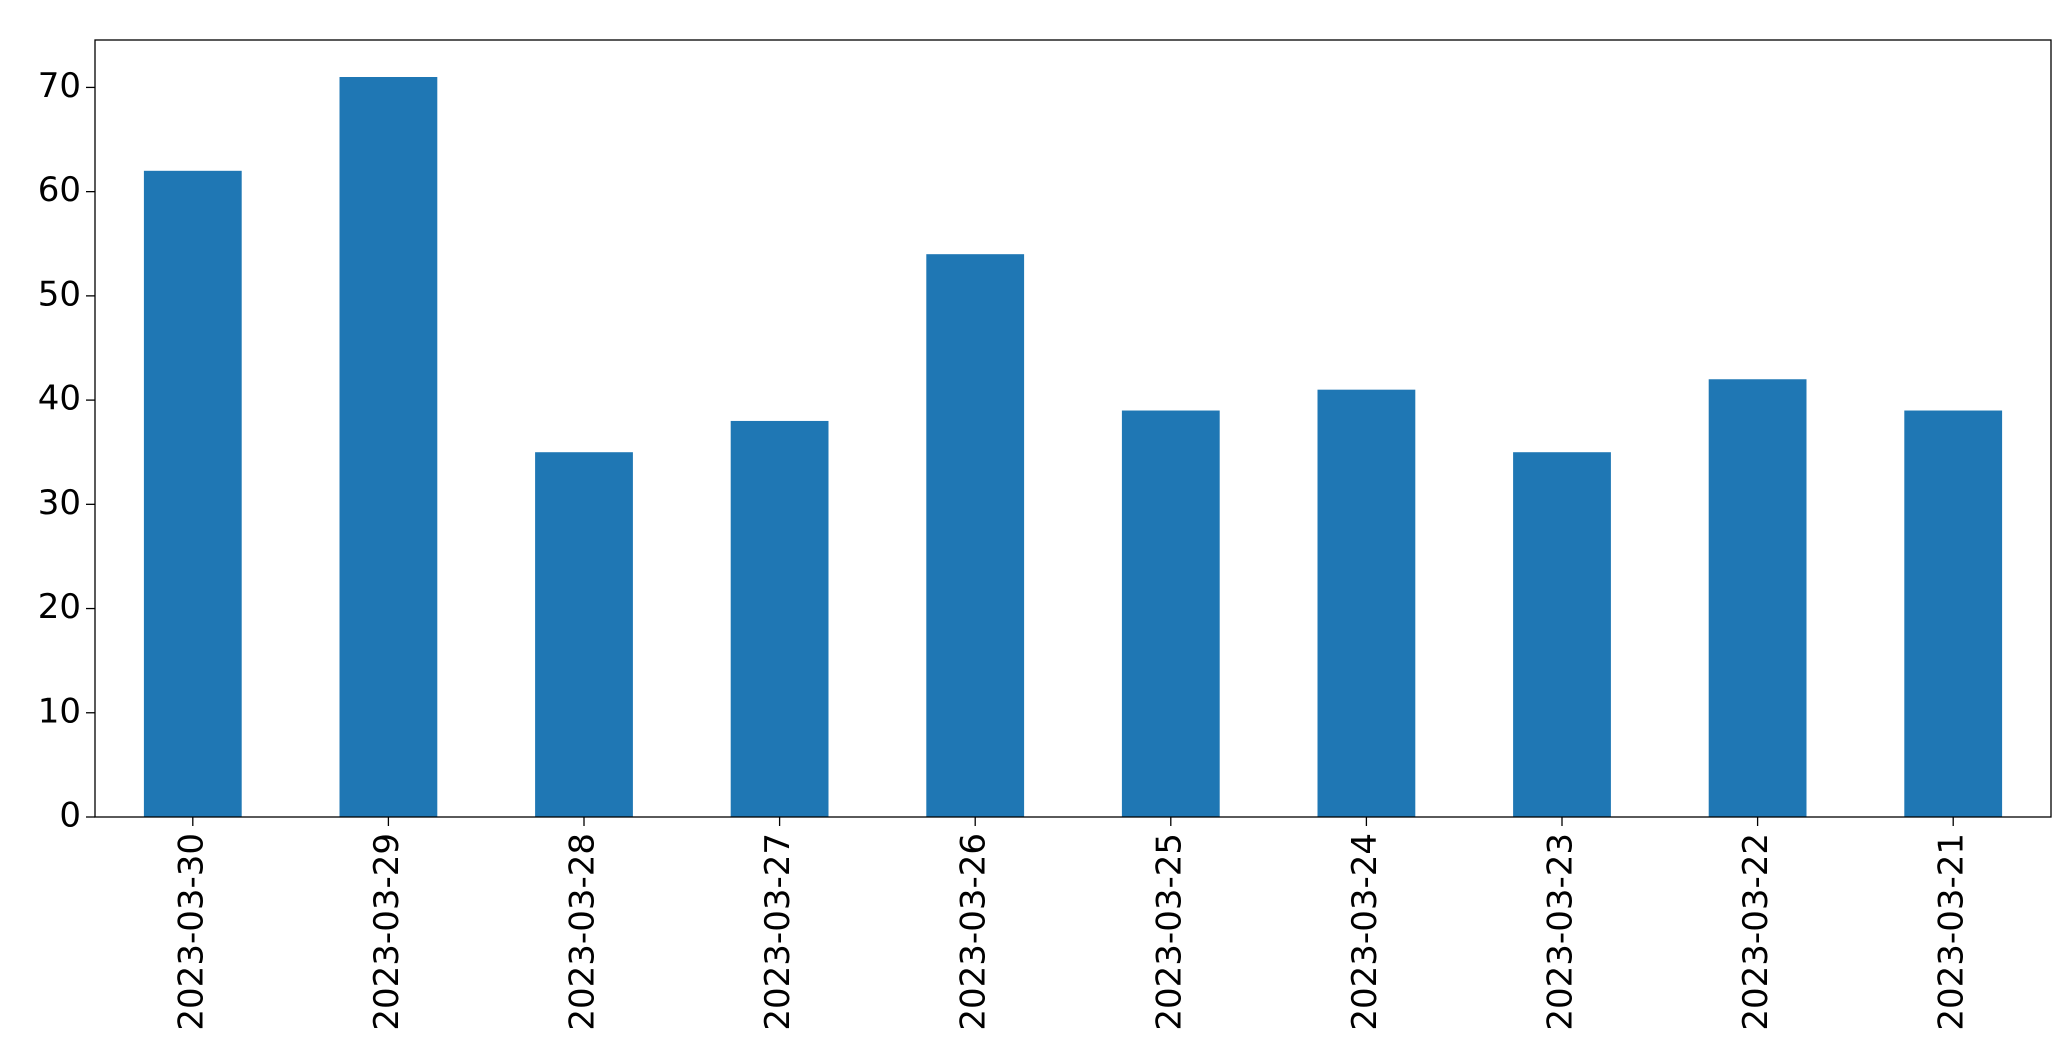 This screenshot has width=2071, height=1061. I want to click on y-tick-label: 50, so click(59, 294).